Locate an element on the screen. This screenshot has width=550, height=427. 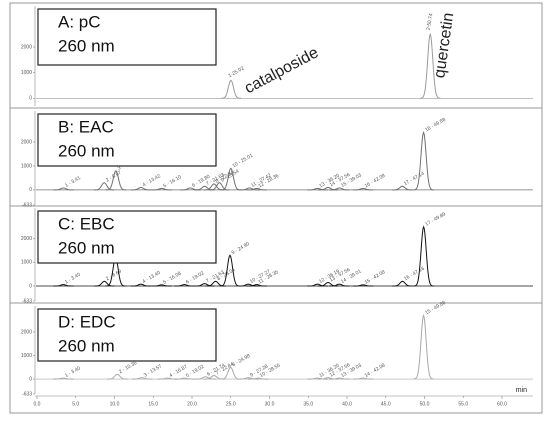
x-axis-label: min is located at coordinates (521, 390).